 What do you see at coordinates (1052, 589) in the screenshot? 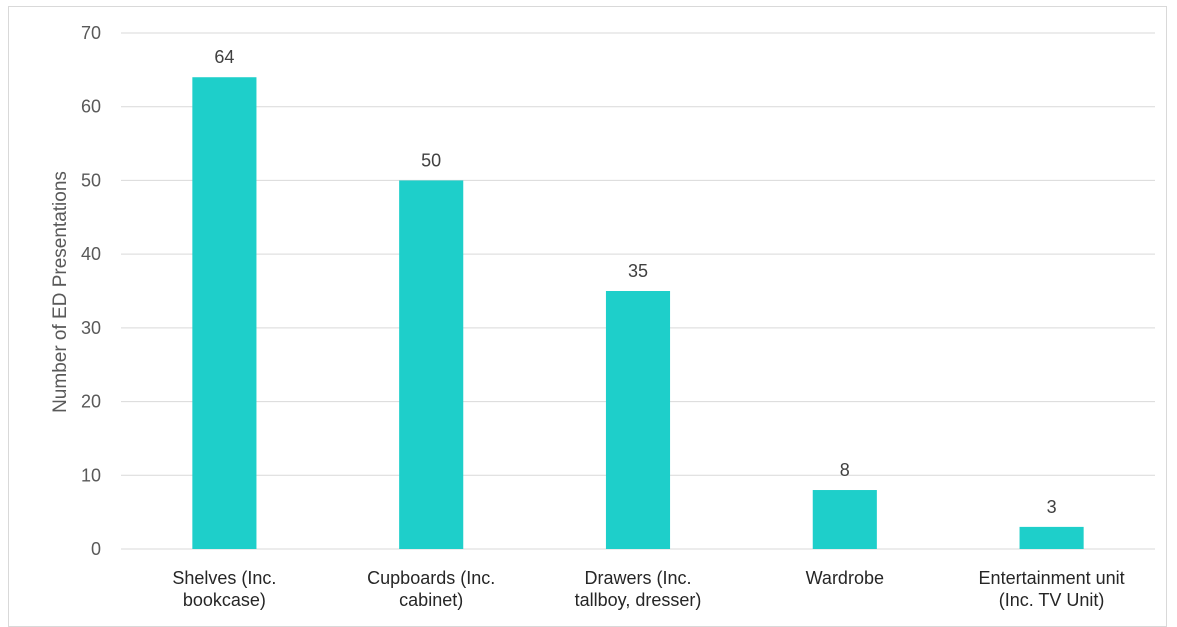
I see `x-tick-label: Entertainment unit (Inc. TV Unit)` at bounding box center [1052, 589].